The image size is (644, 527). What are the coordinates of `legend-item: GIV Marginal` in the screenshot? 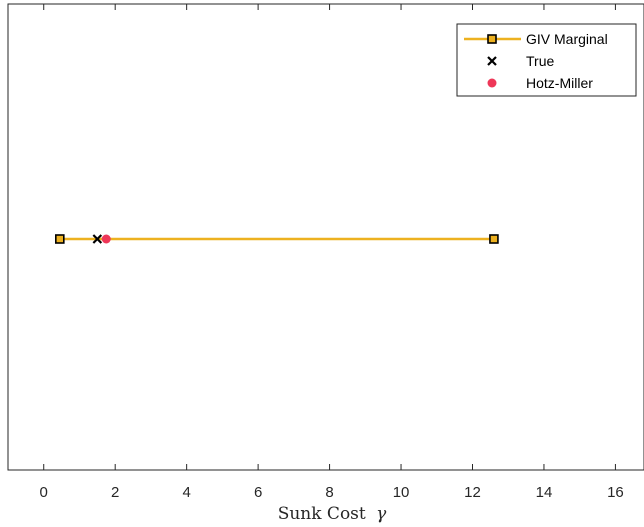 It's located at (536, 39).